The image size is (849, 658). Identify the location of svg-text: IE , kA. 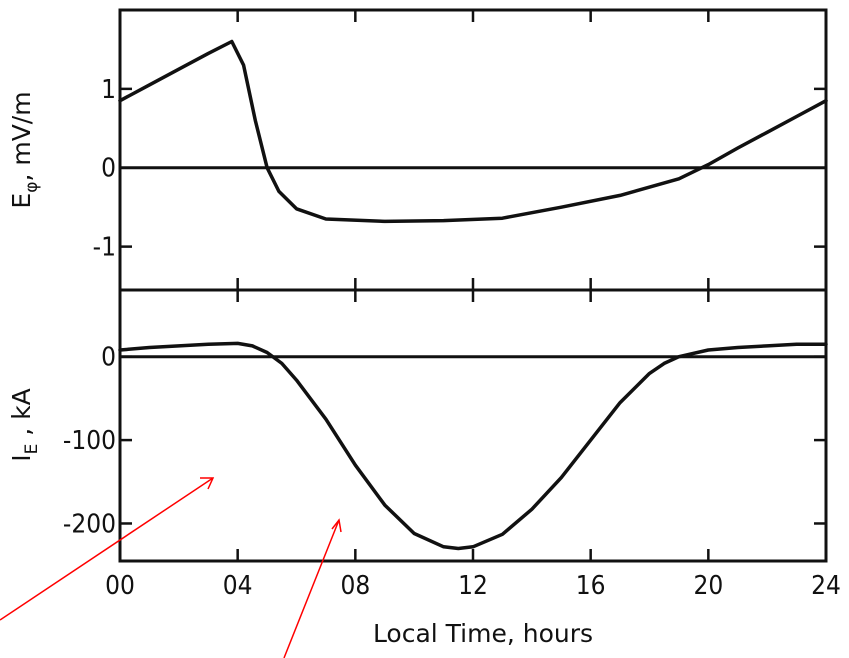
(24, 425).